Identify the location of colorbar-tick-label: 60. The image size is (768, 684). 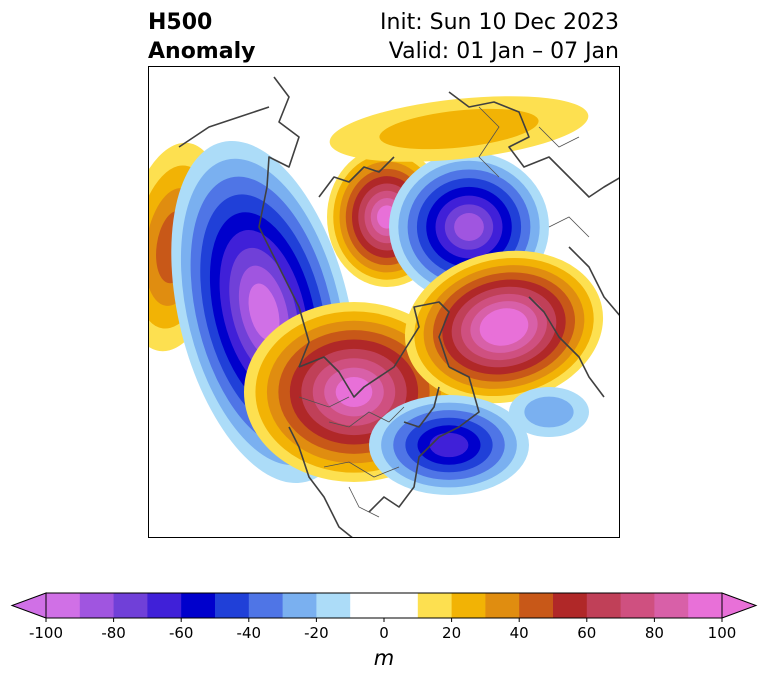
(587, 633).